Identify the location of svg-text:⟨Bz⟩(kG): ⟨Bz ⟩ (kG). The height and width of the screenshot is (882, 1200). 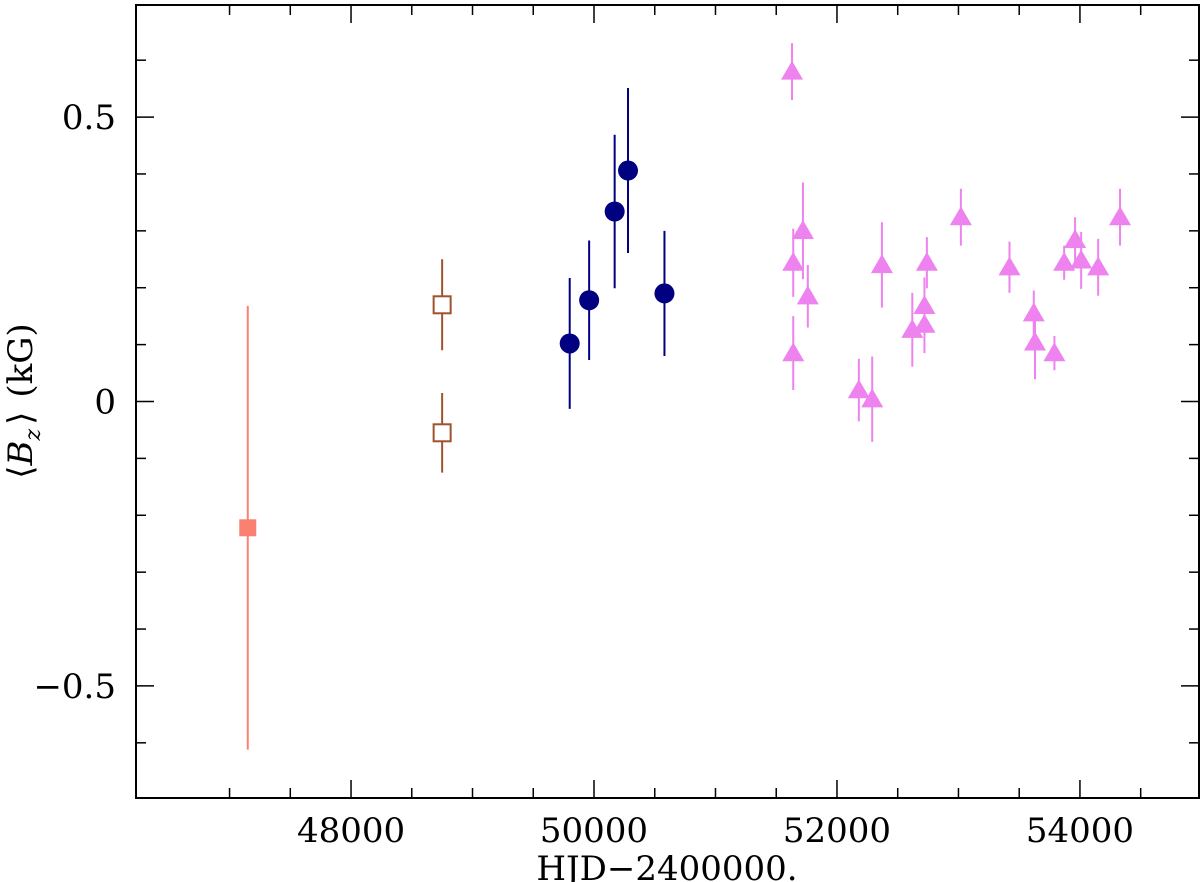
(23, 400).